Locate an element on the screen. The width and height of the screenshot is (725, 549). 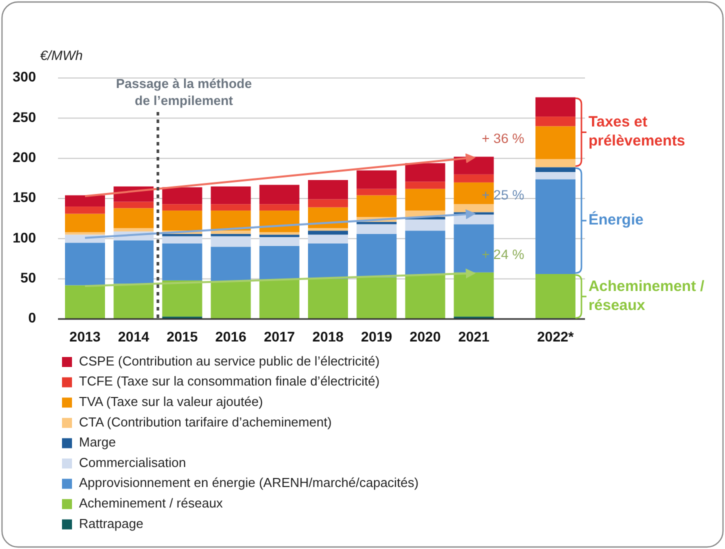
annotation: + 36 % is located at coordinates (503, 138).